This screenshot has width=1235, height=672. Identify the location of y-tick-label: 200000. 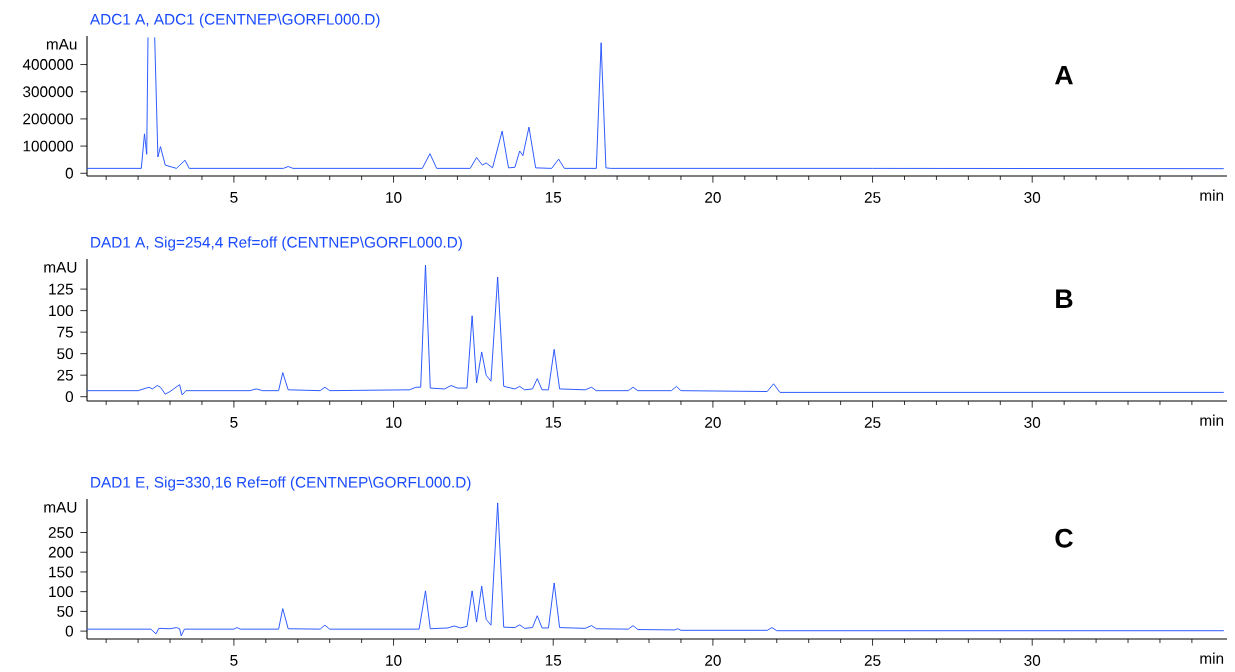
(48, 119).